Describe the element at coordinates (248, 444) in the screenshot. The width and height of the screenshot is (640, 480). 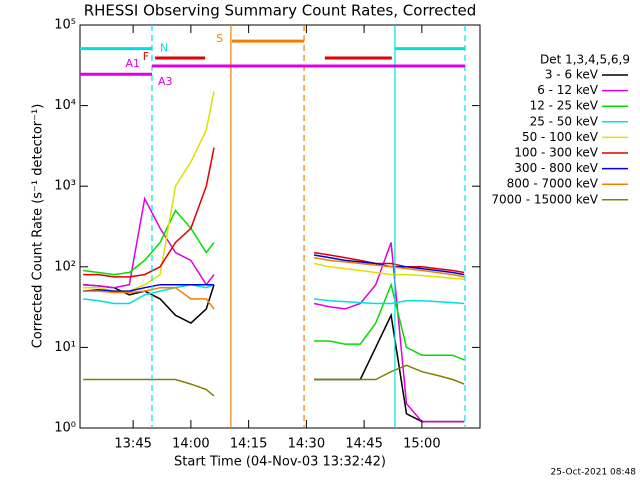
I see `x-tick-label: 14:15` at that location.